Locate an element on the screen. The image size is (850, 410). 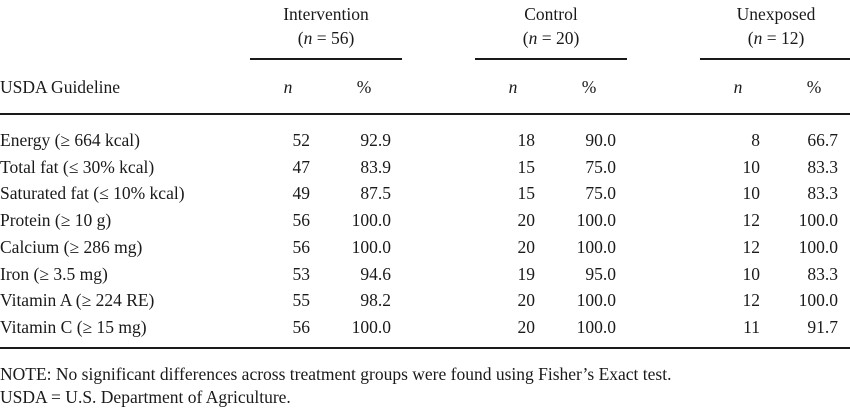
group-size-control: (n = 20) is located at coordinates (551, 38).